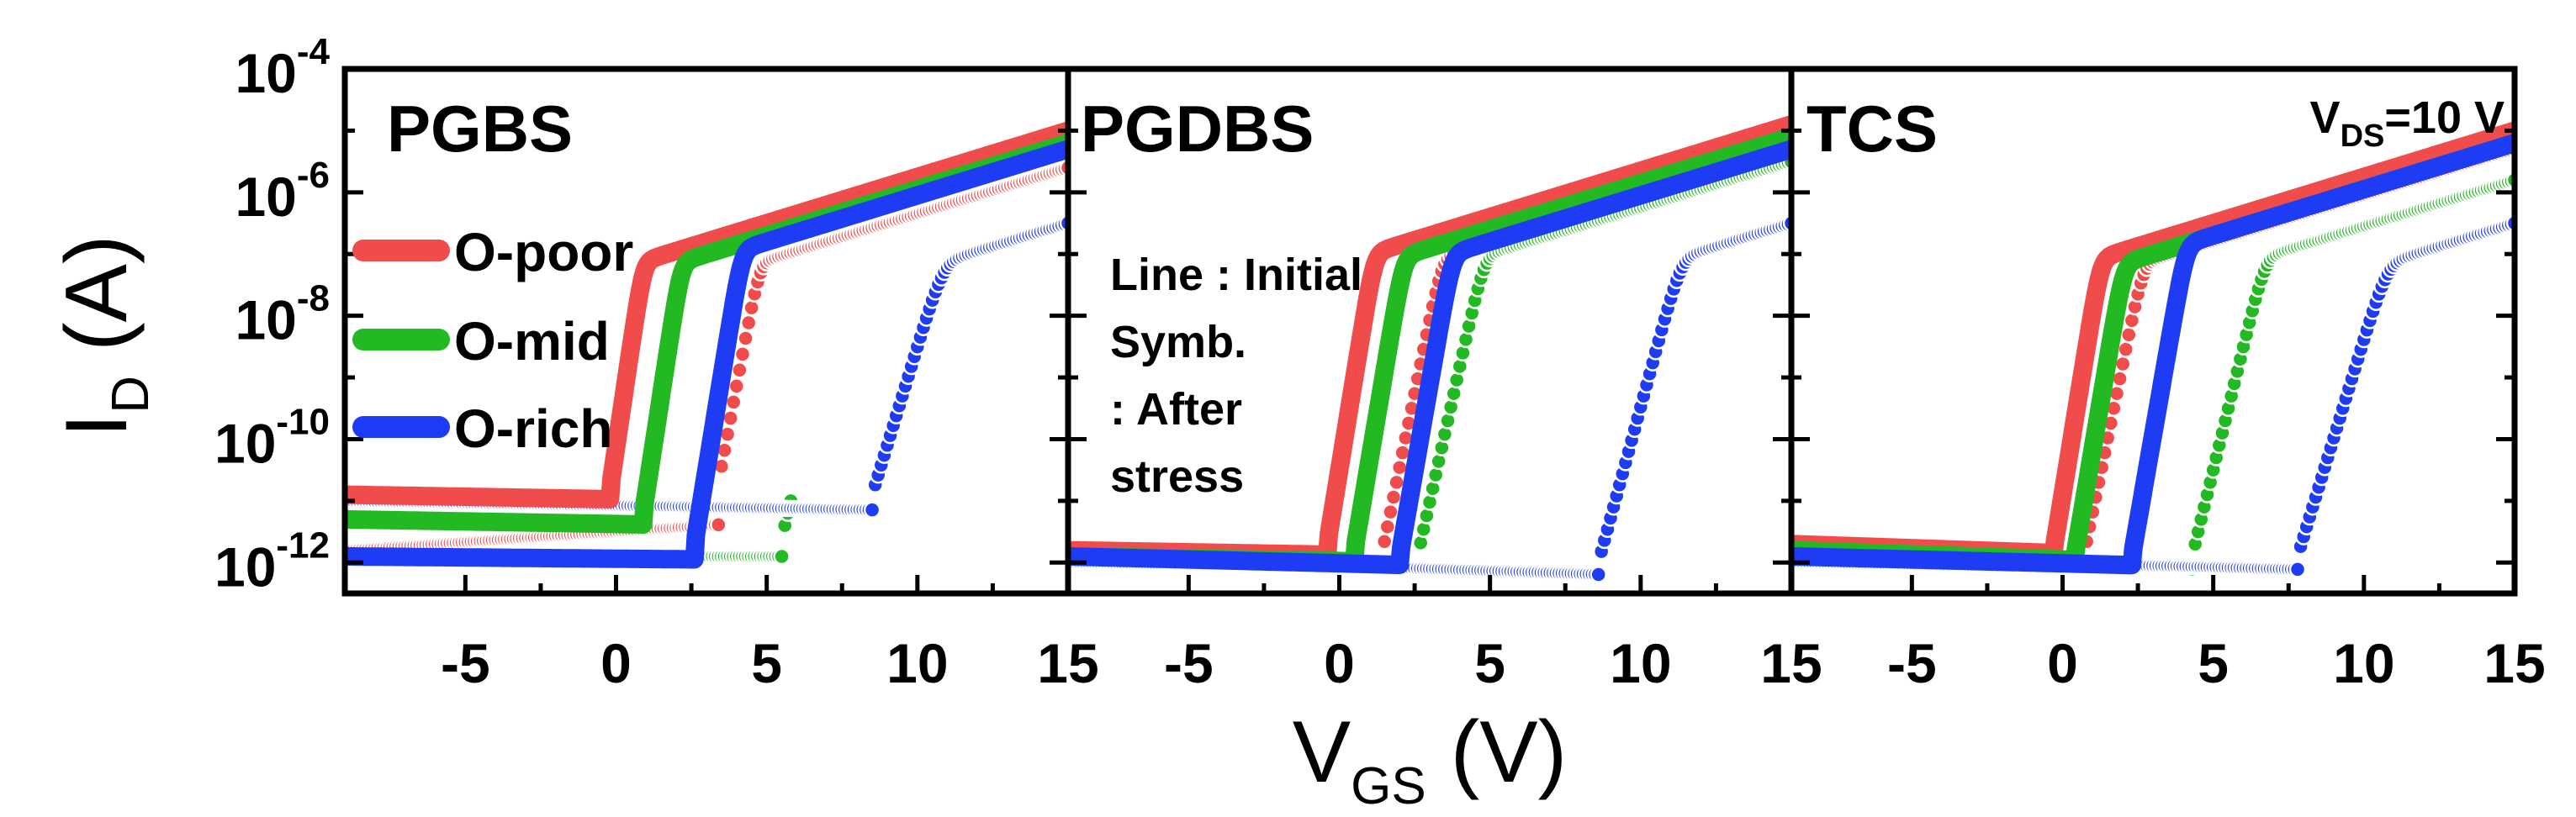  I want to click on legend-item-o-mid: O-mid, so click(481, 342).